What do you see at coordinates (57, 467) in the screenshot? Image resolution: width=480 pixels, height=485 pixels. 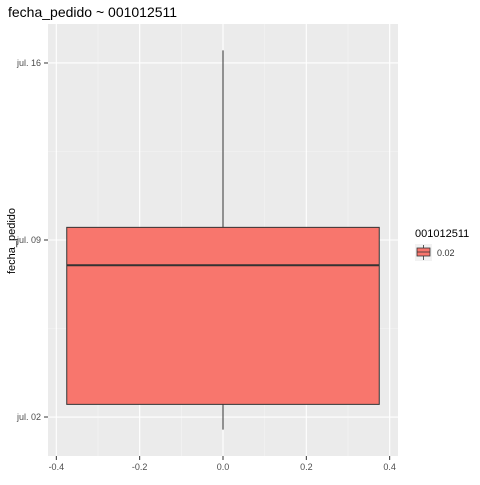 I see `x-tick-label: -0.4` at bounding box center [57, 467].